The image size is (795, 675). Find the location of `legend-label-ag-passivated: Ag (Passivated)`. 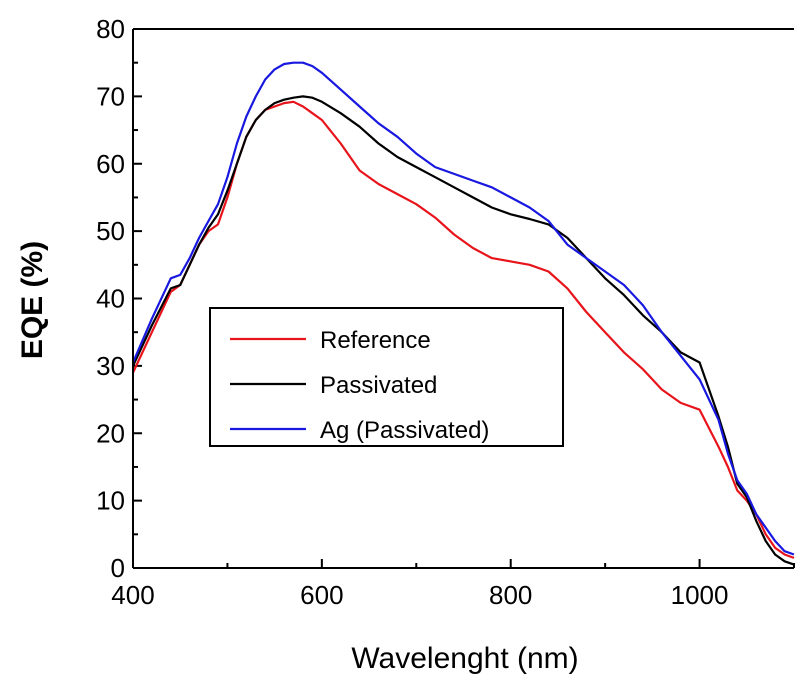

legend-label-ag-passivated: Ag (Passivated) is located at coordinates (404, 430).